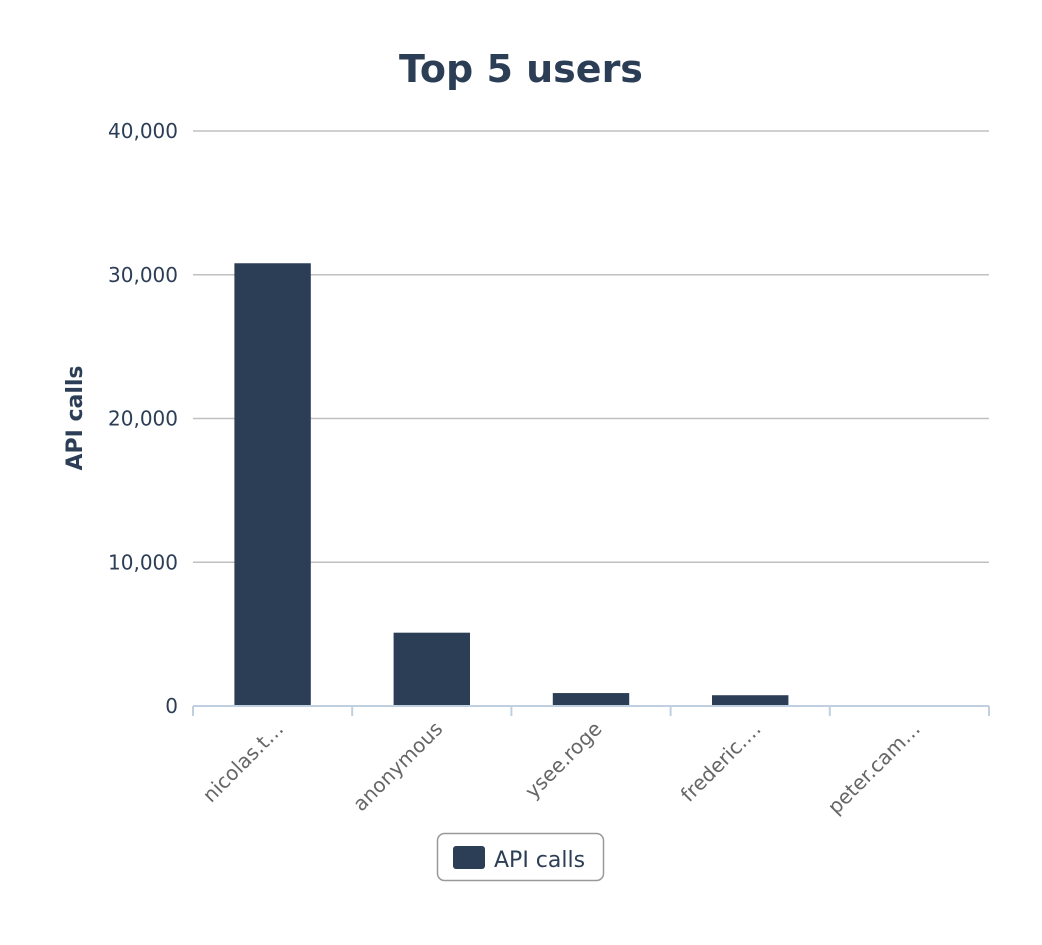 Image resolution: width=1042 pixels, height=945 pixels. What do you see at coordinates (397, 766) in the screenshot?
I see `x-tick-label: anonymous` at bounding box center [397, 766].